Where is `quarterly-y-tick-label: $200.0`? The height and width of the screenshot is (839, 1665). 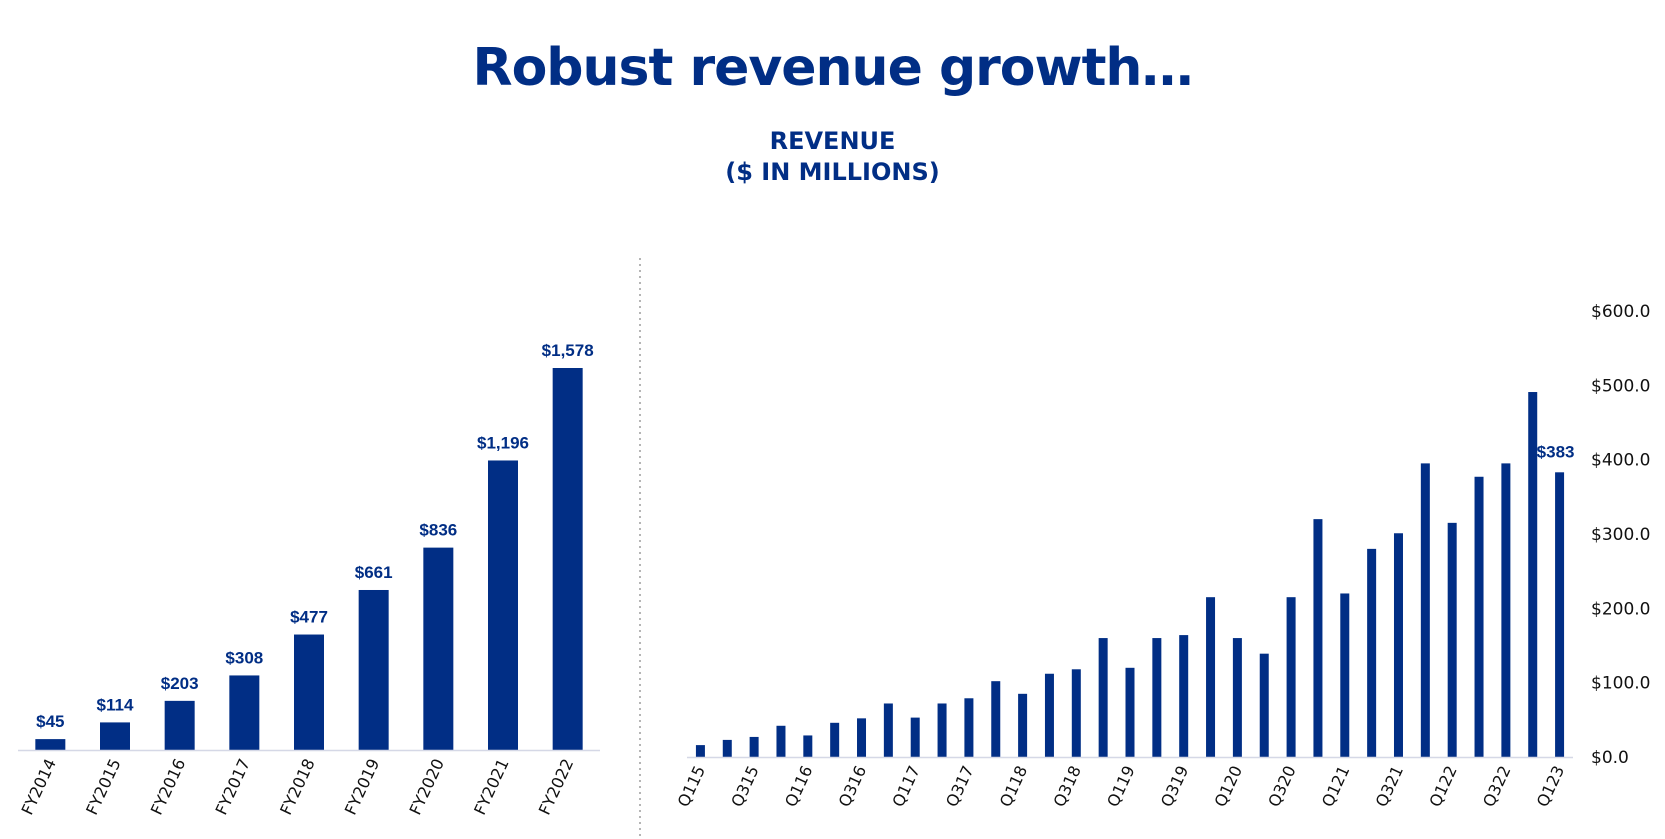 quarterly-y-tick-label: $200.0 is located at coordinates (1620, 609).